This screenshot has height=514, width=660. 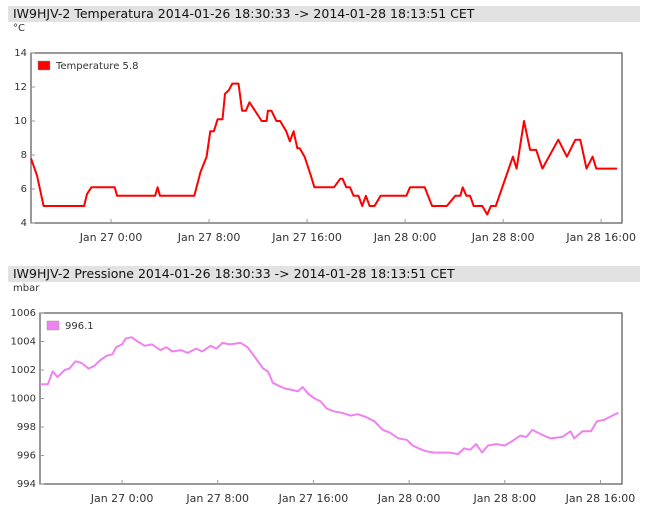 What do you see at coordinates (19, 28) in the screenshot?
I see `y-axis-label: °C` at bounding box center [19, 28].